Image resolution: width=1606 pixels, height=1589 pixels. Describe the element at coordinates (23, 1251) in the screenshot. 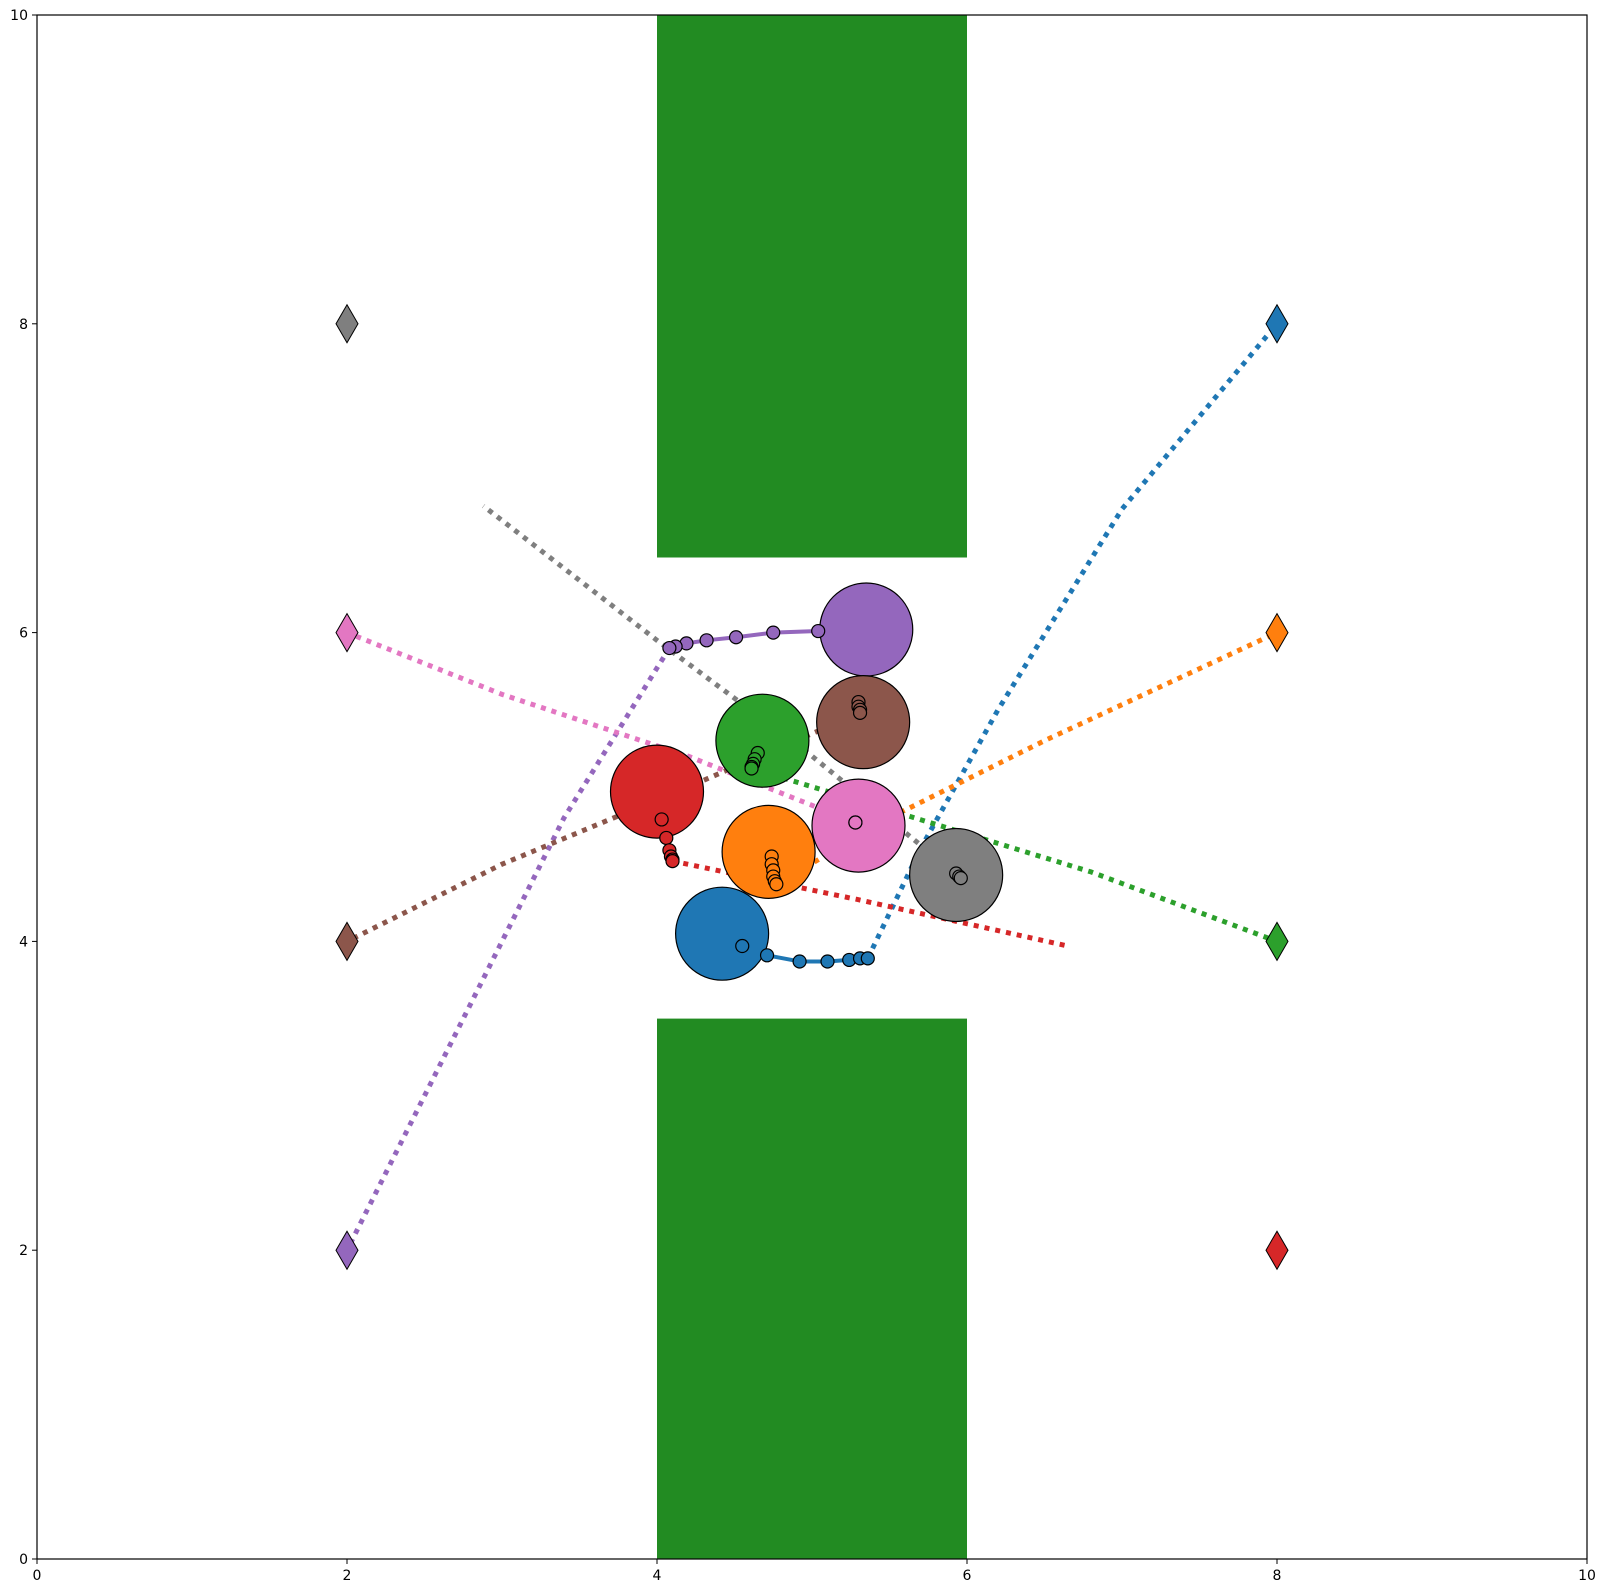

I see `y-tick-label-1: 2` at that location.